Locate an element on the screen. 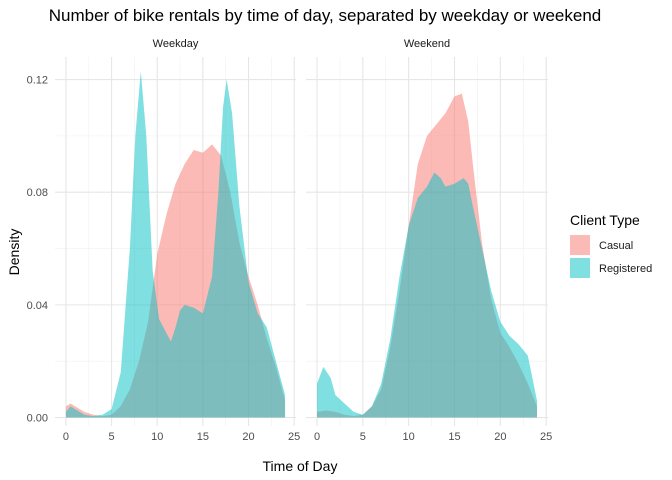 The width and height of the screenshot is (672, 480). y-tick-label: 0.08 is located at coordinates (37, 193).